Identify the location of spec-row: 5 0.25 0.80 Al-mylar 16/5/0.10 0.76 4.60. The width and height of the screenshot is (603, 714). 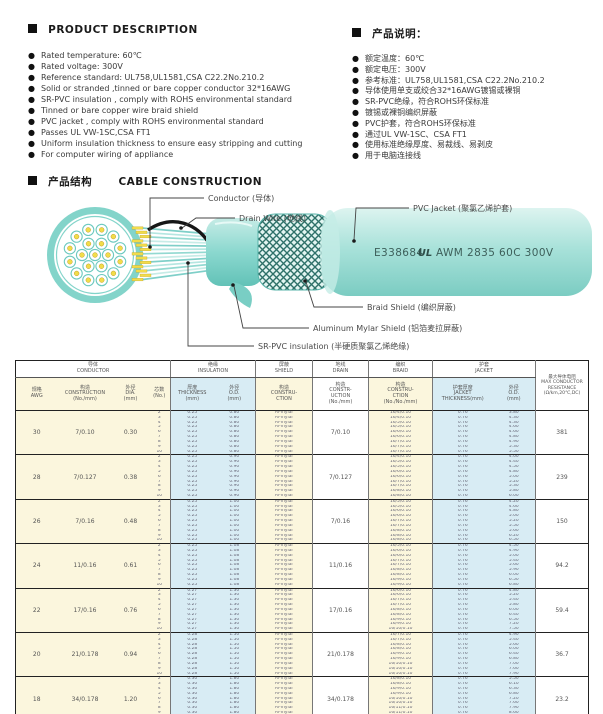
(302, 428).